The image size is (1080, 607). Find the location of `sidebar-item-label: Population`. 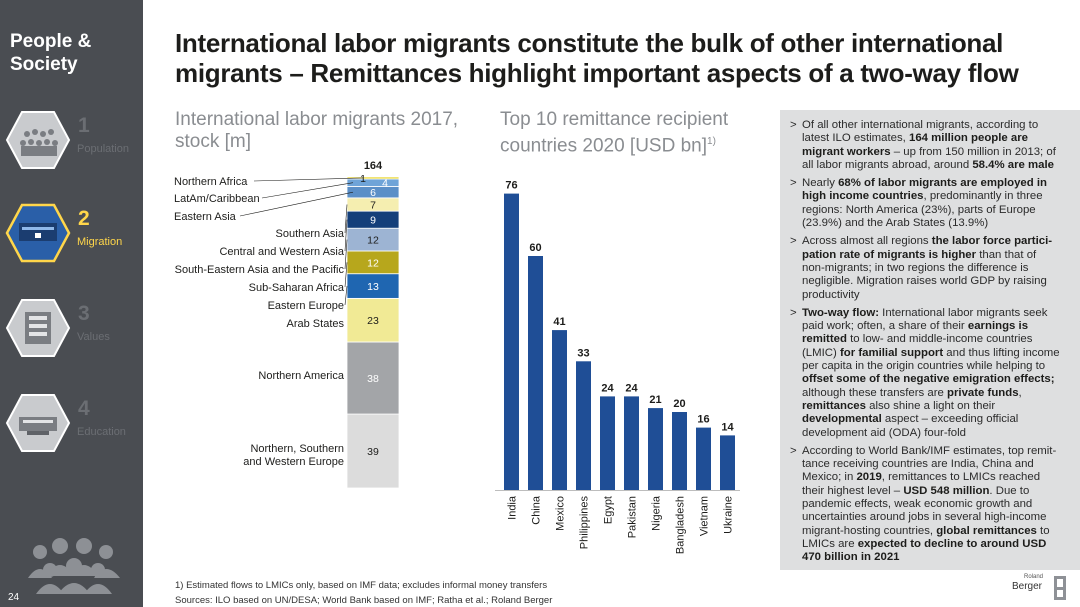

sidebar-item-label: Population is located at coordinates (103, 149).